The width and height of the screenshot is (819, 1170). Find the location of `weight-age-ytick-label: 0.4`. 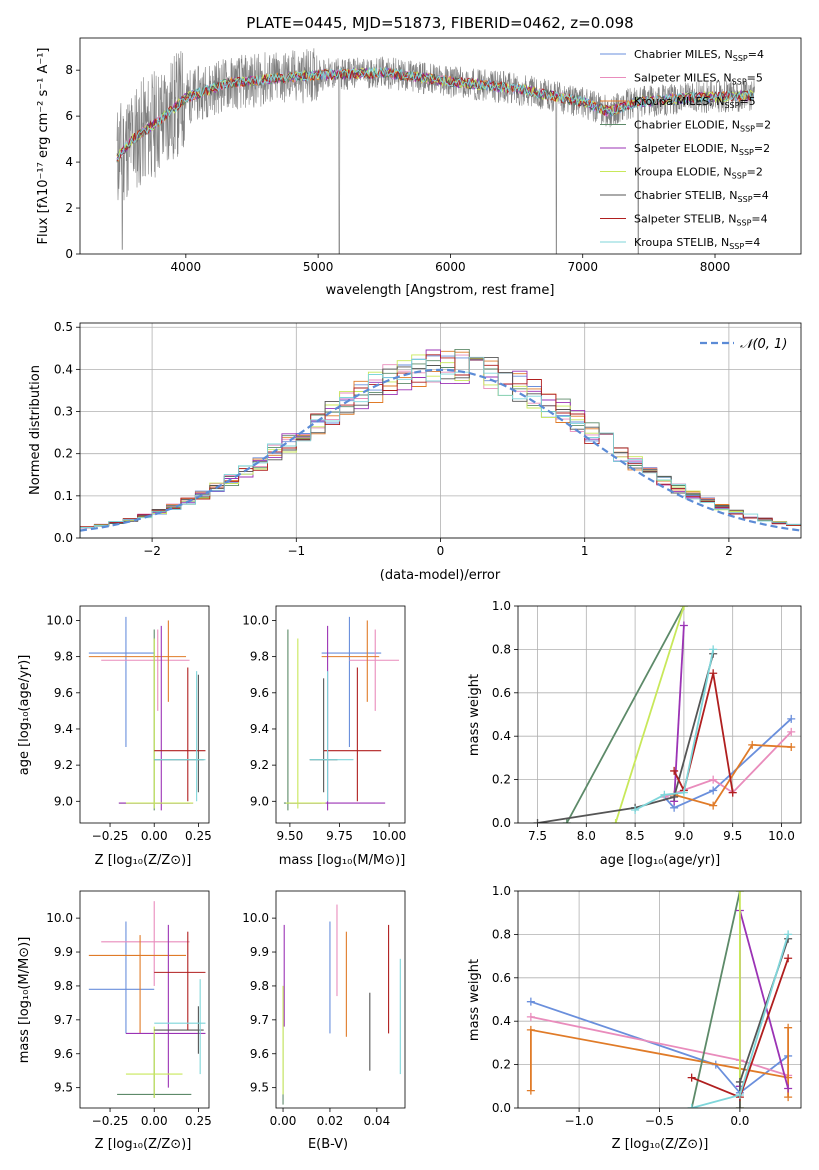

weight-age-ytick-label: 0.4 is located at coordinates (501, 736).